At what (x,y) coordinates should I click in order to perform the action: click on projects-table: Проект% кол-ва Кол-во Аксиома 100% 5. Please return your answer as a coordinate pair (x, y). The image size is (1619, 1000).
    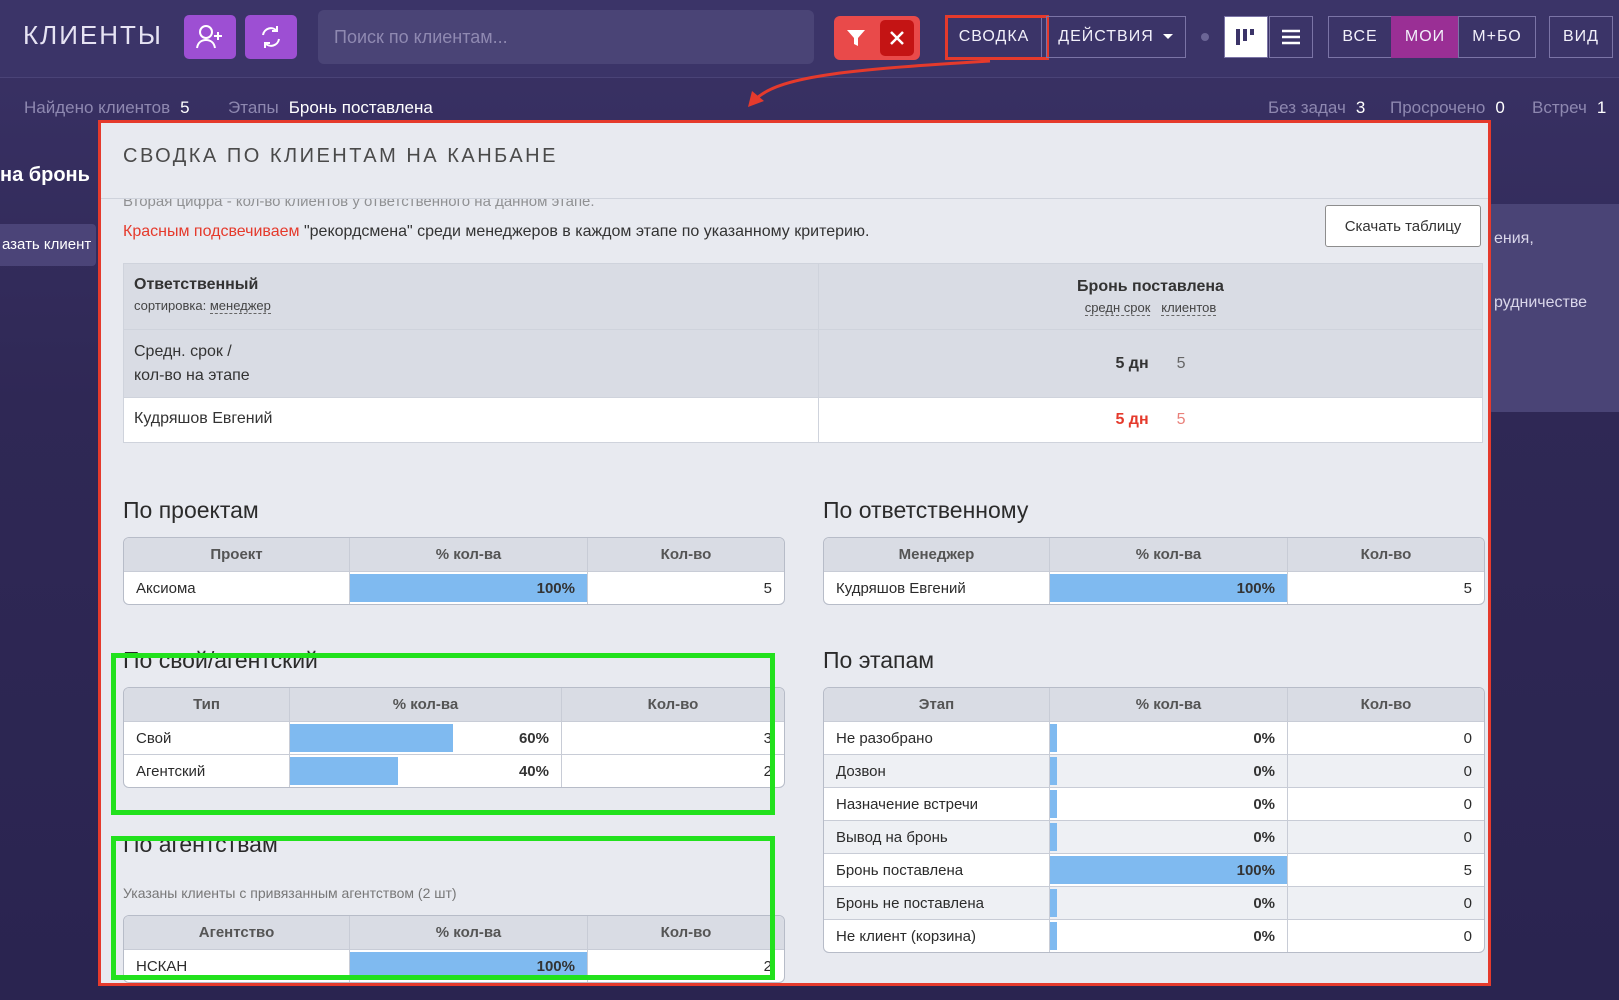
    Looking at the image, I should click on (454, 571).